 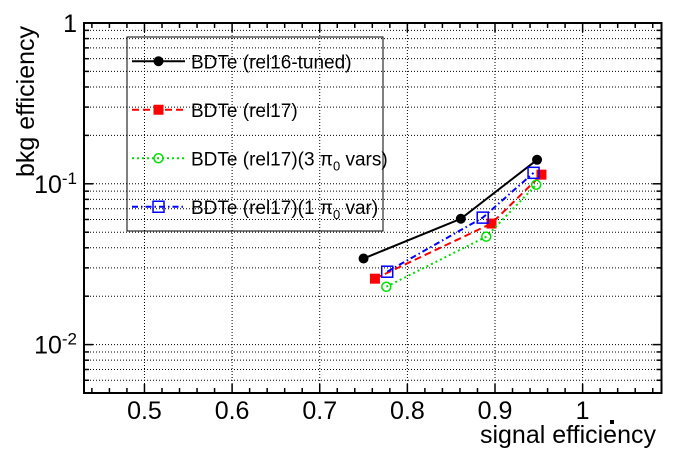 What do you see at coordinates (289, 161) in the screenshot?
I see `legend-label: BDTe (rel17)(3 π0 vars)` at bounding box center [289, 161].